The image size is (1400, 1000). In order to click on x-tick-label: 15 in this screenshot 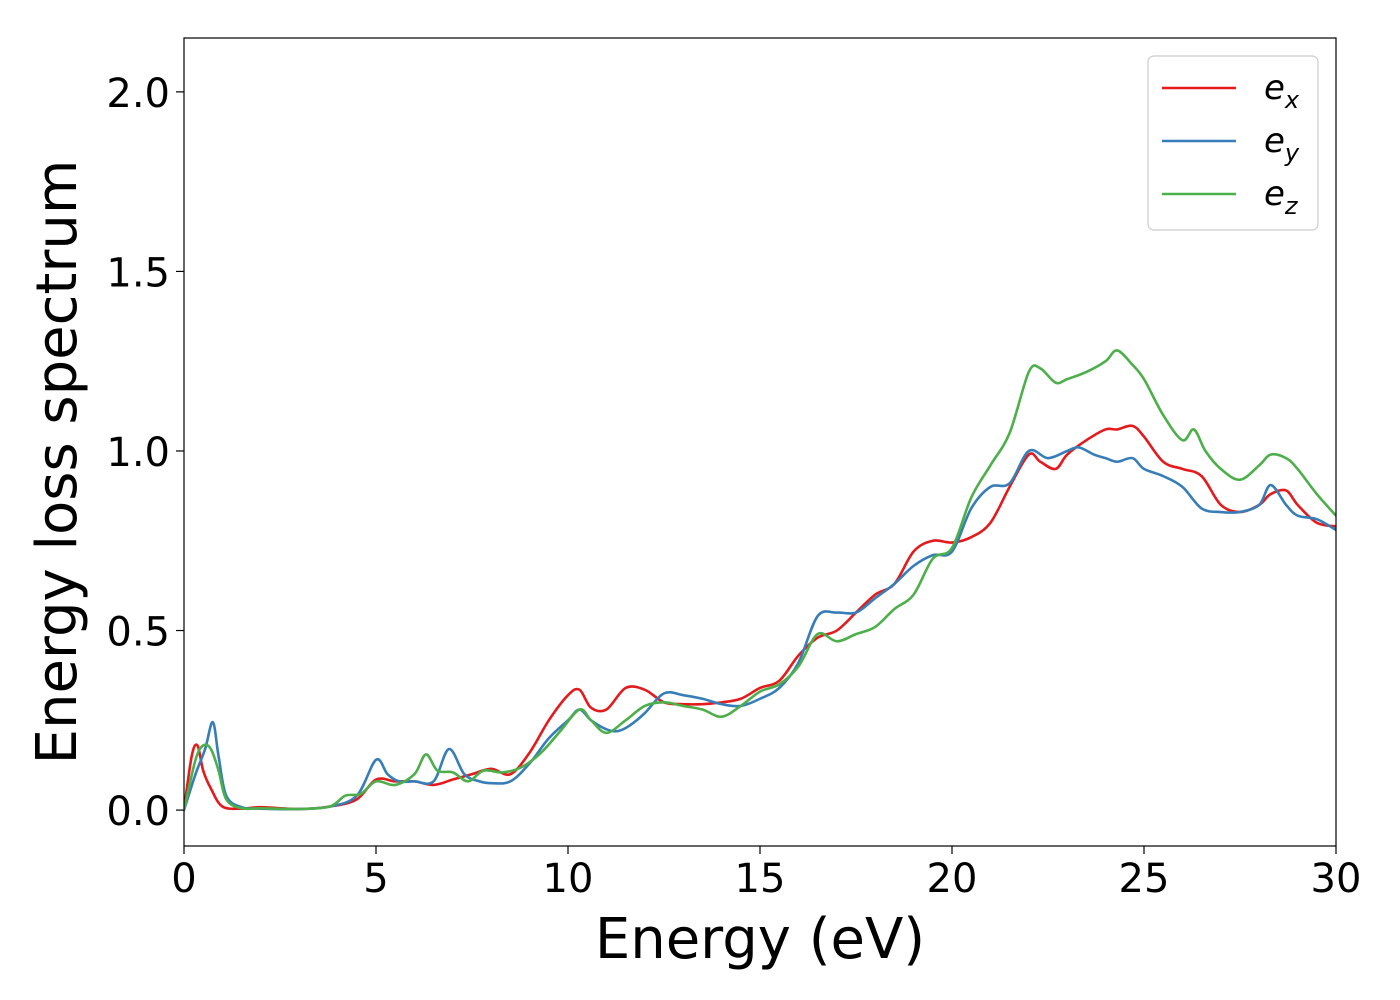, I will do `click(760, 879)`.